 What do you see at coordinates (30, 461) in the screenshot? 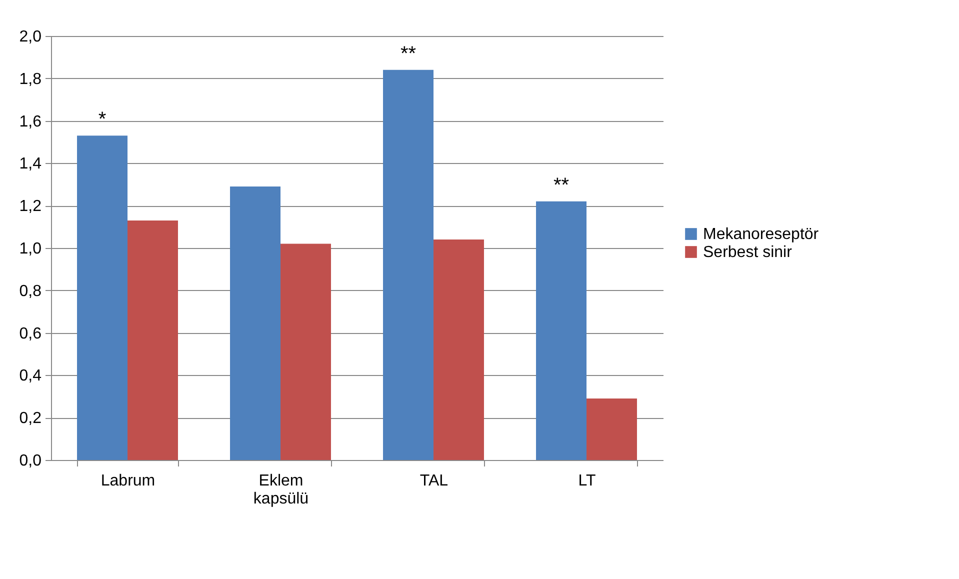
I see `y-tick-label: 0,0` at bounding box center [30, 461].